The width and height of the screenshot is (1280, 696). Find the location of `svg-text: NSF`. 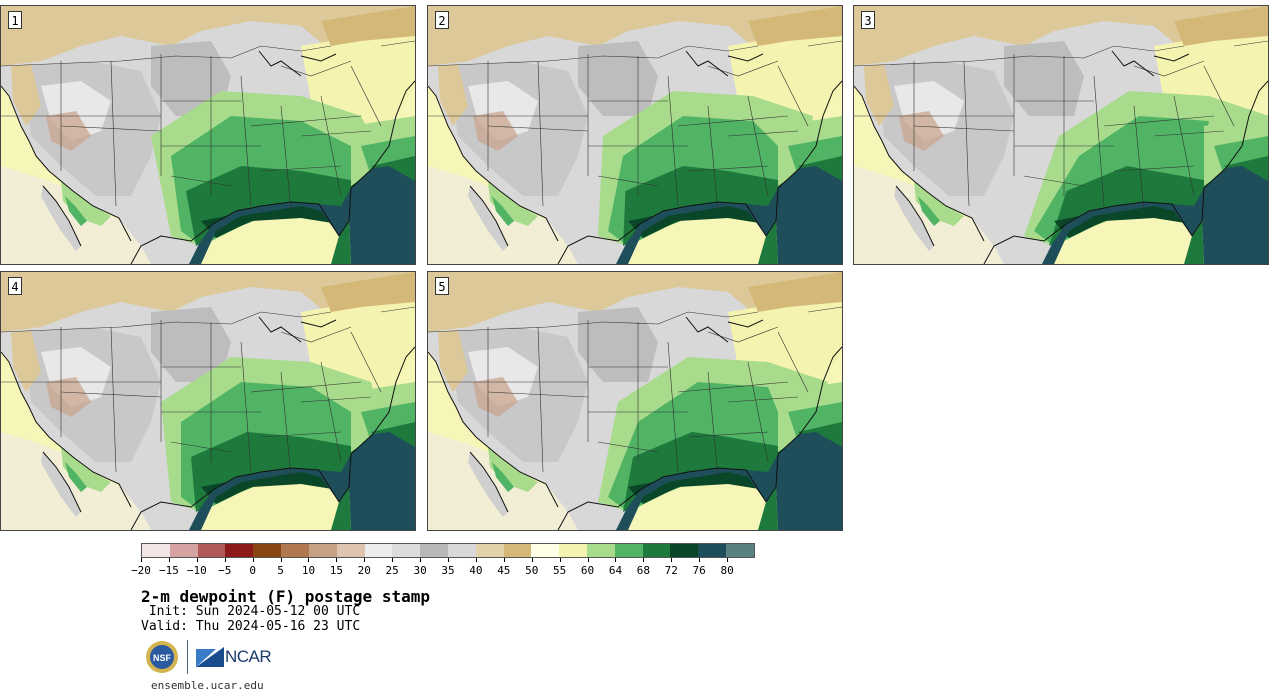

svg-text: NSF is located at coordinates (162, 658).